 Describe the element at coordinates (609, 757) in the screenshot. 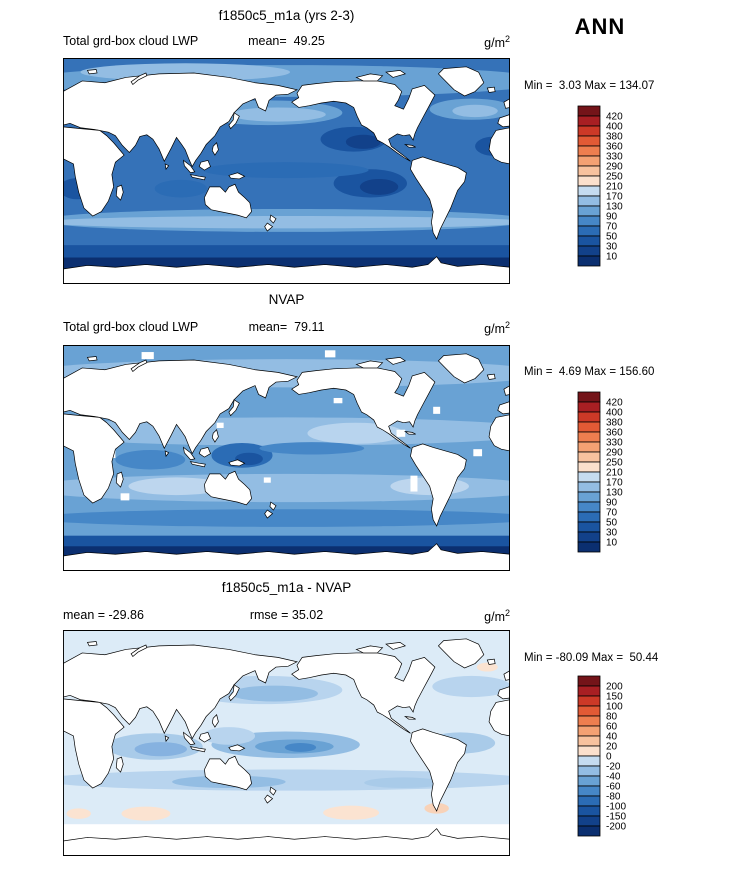

I see `svg-text: 0` at that location.